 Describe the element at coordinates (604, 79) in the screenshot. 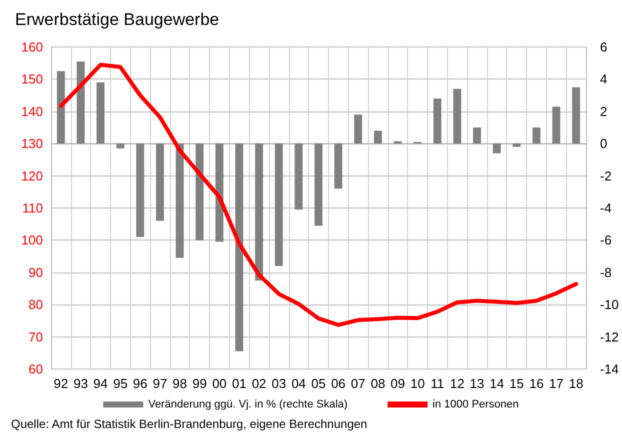

I see `y2-tick-label: 4` at that location.